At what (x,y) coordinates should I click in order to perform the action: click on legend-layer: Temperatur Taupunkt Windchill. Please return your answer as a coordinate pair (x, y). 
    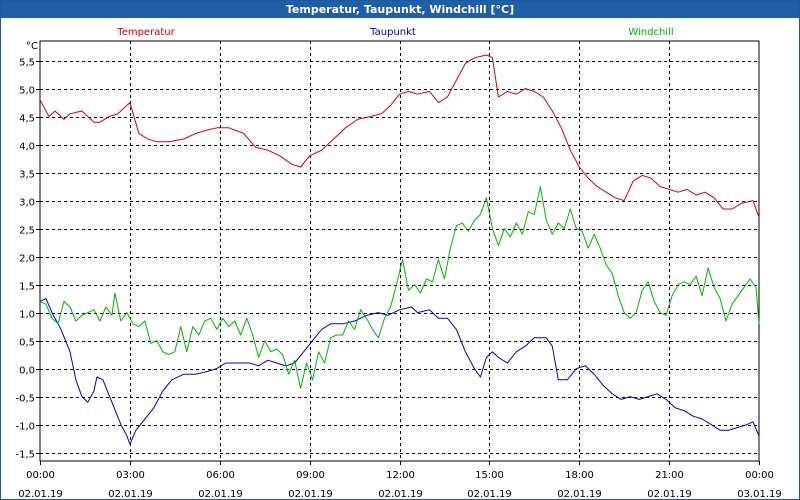
    Looking at the image, I should click on (394, 32).